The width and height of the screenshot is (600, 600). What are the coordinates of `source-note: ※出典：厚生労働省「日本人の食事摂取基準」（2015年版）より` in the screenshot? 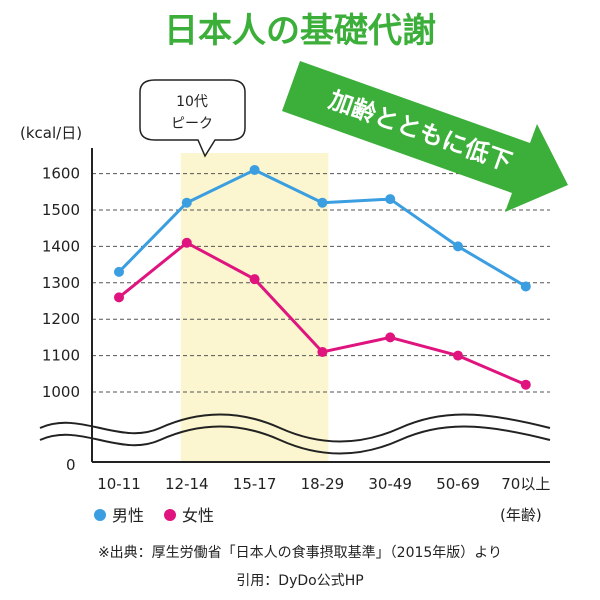 It's located at (300, 552).